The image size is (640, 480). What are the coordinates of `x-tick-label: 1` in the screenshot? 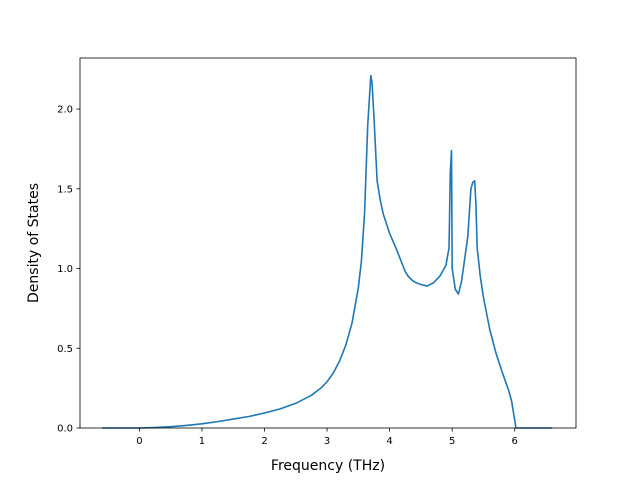 It's located at (202, 441).